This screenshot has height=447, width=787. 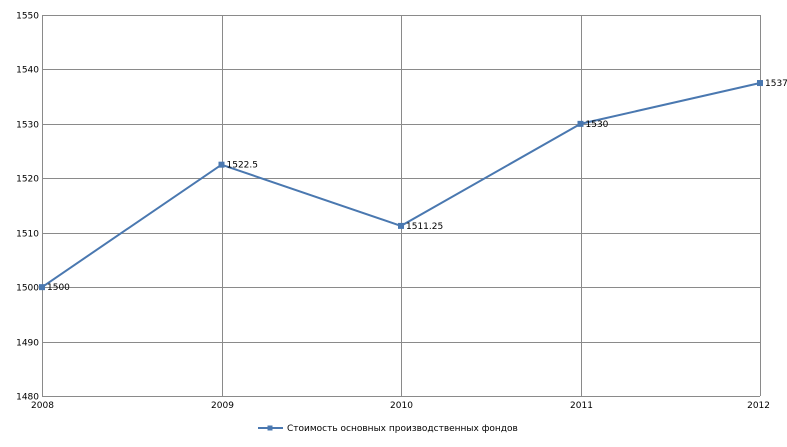 What do you see at coordinates (776, 84) in the screenshot?
I see `data-label: 1537` at bounding box center [776, 84].